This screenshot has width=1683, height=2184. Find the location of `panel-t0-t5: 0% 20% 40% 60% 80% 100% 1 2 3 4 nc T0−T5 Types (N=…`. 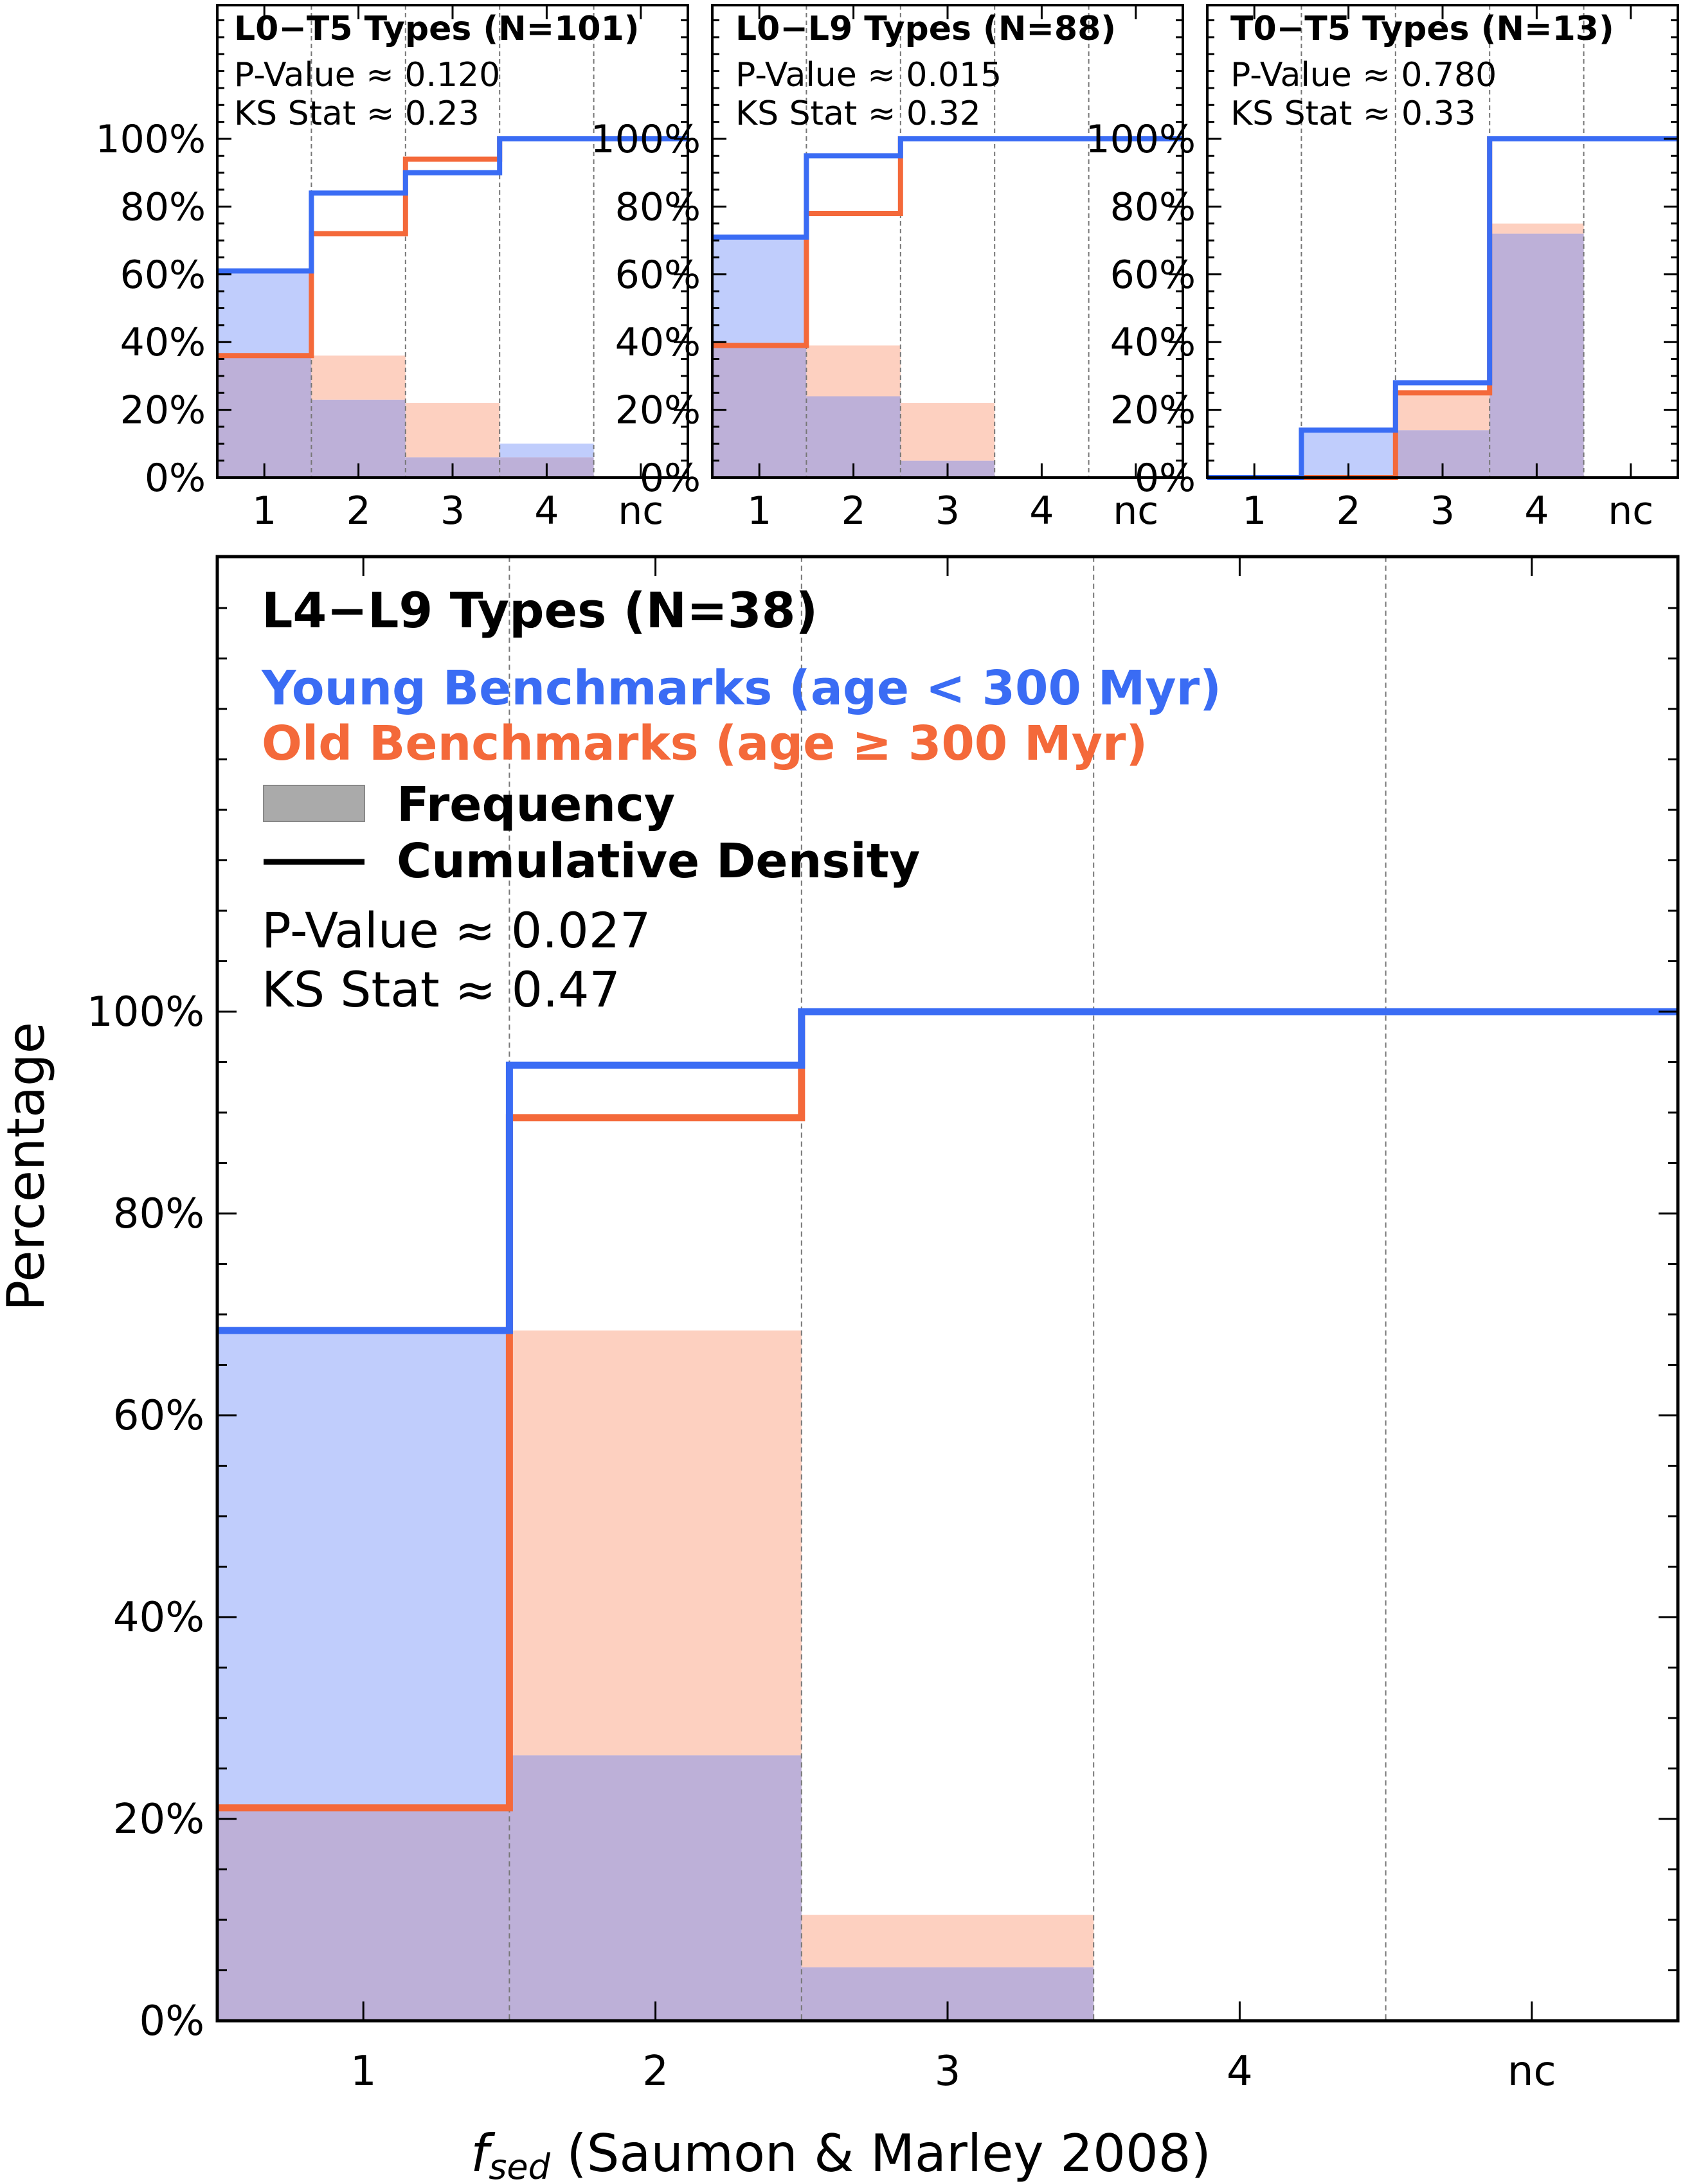

panel-t0-t5: 0% 20% 40% 60% 80% 100% 1 2 3 4 nc T0−T5 Types (N=… is located at coordinates (1382, 268).